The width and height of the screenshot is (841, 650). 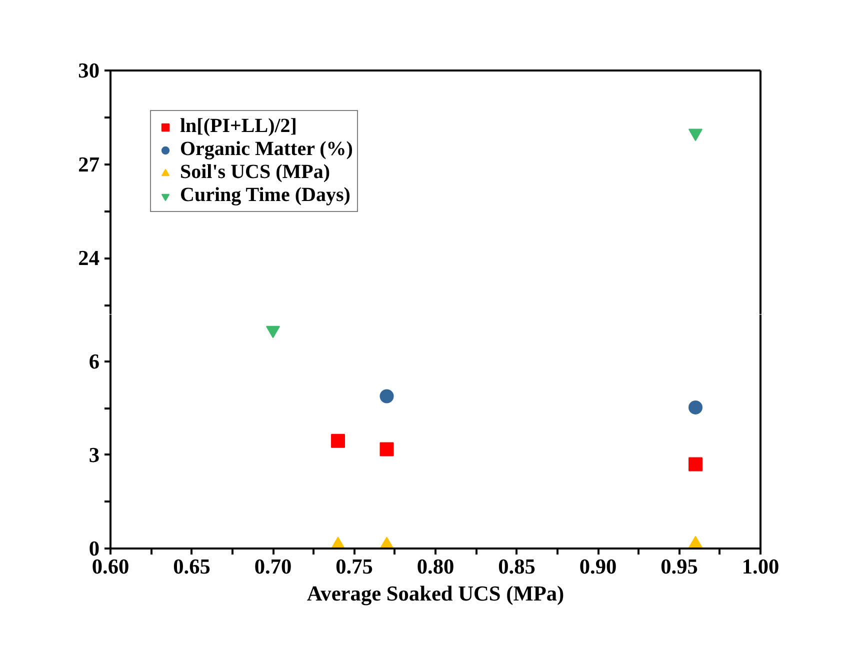 I want to click on legend-label: Curing Time (Days), so click(x=265, y=195).